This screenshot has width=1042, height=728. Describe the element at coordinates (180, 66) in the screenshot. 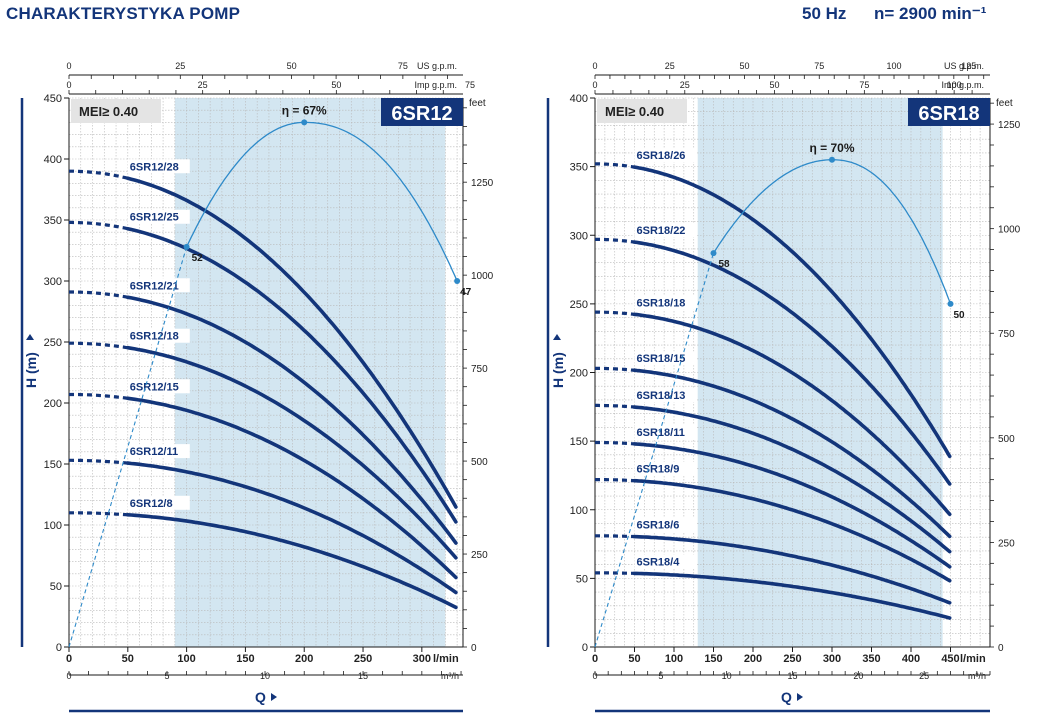

I see `us-tick-label: 25` at that location.